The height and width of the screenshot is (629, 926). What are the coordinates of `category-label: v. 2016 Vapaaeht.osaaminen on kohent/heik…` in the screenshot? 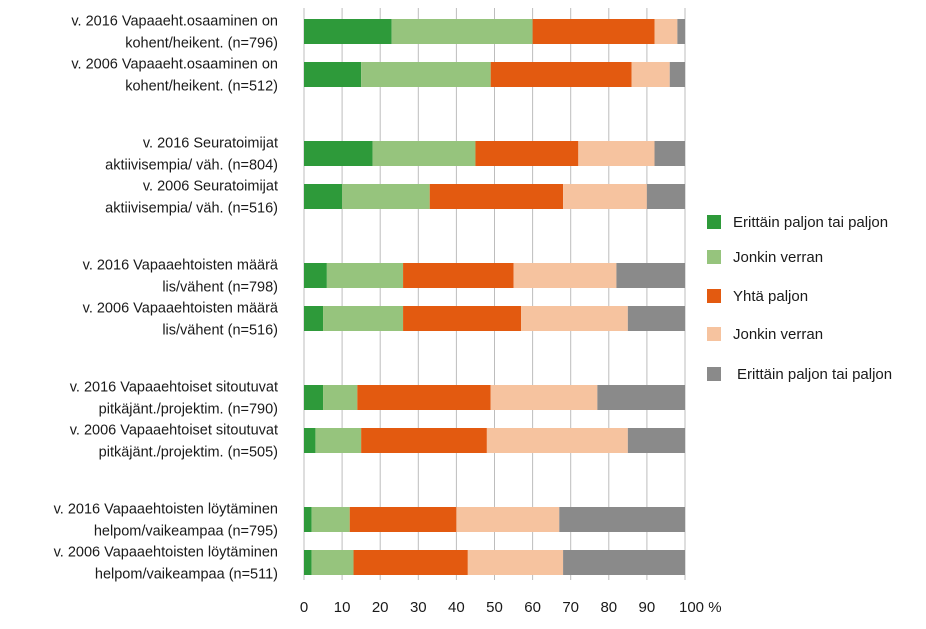 It's located at (174, 33).